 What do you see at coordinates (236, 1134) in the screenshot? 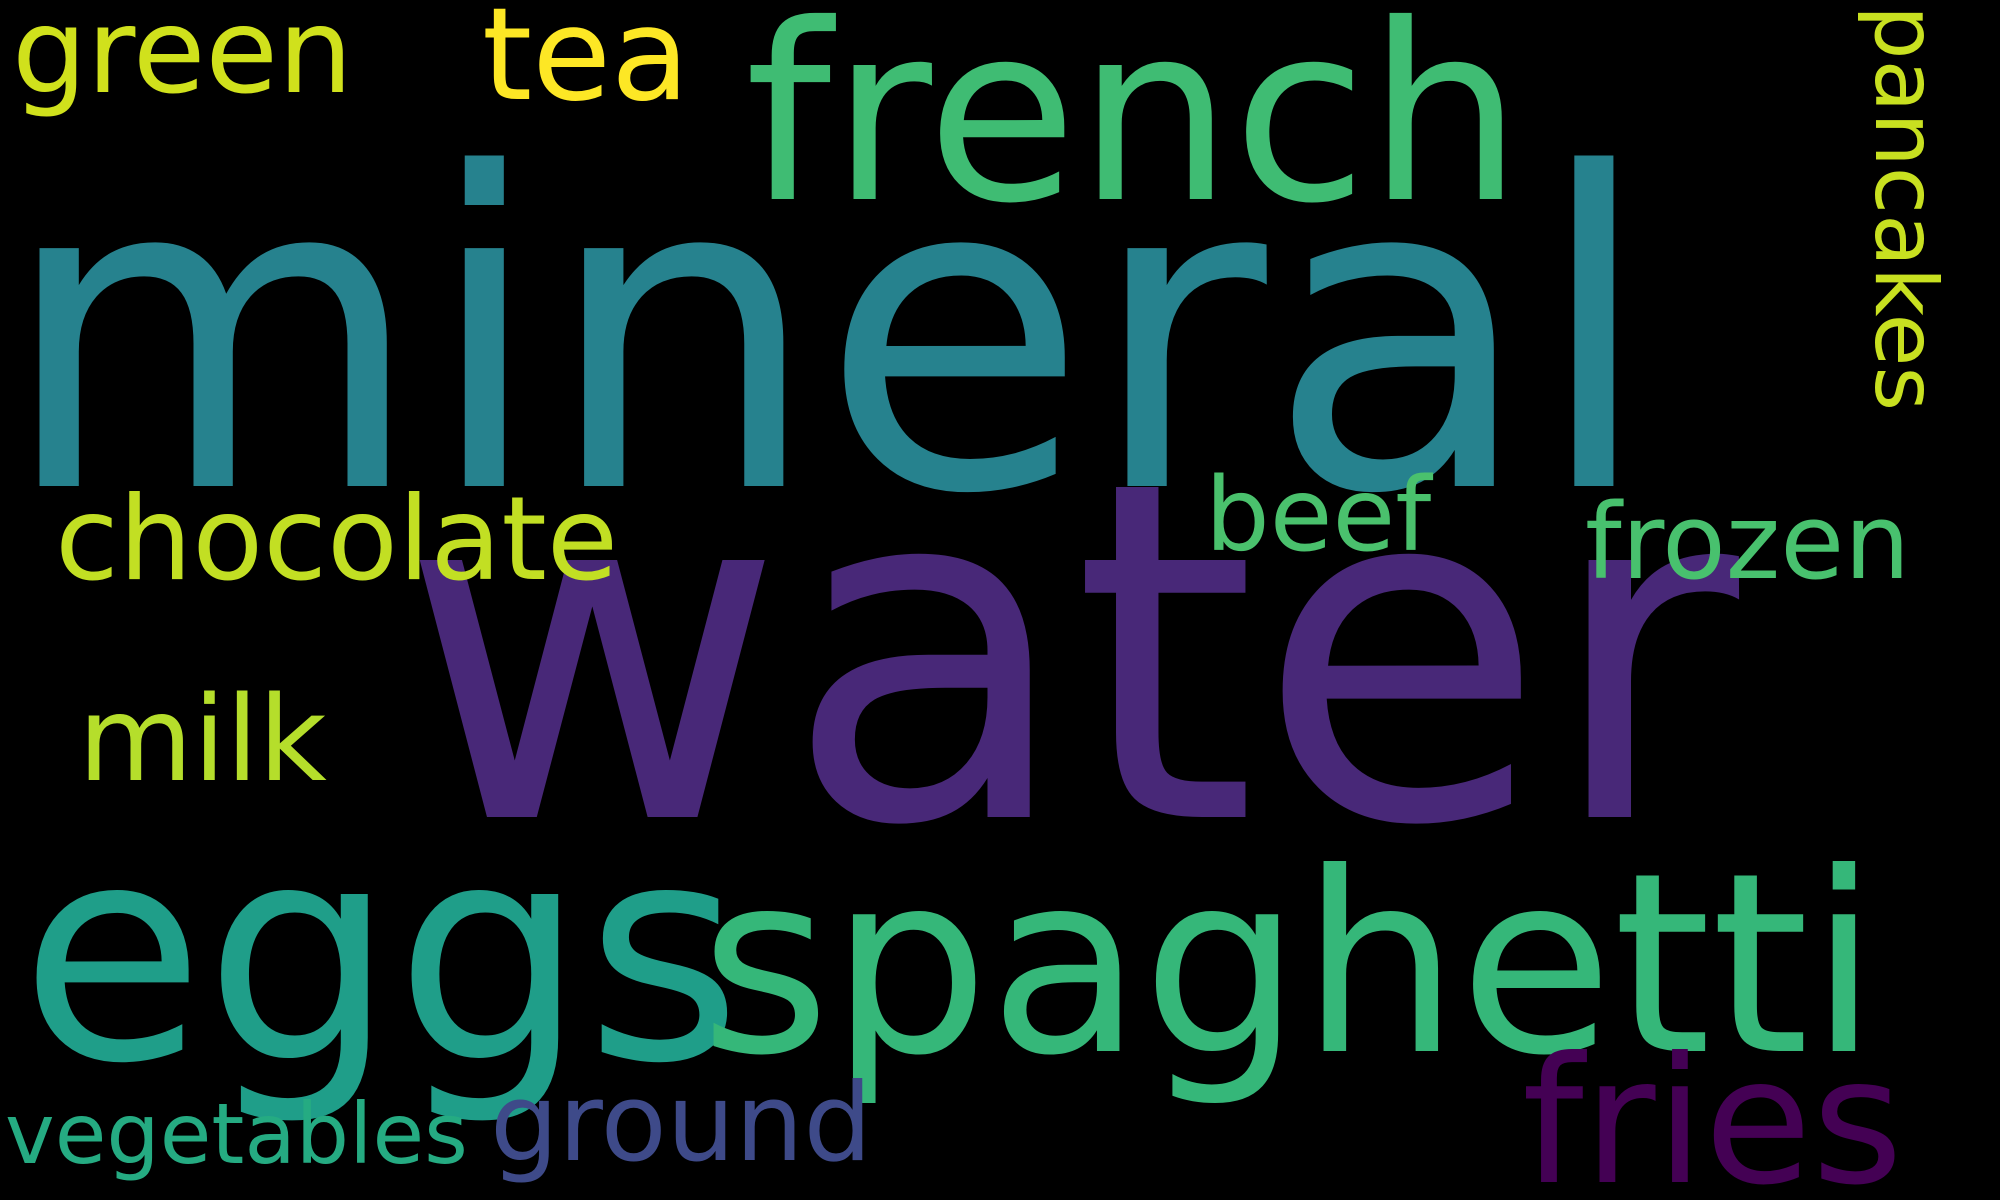
I see `word-vegetables: vegetables` at bounding box center [236, 1134].